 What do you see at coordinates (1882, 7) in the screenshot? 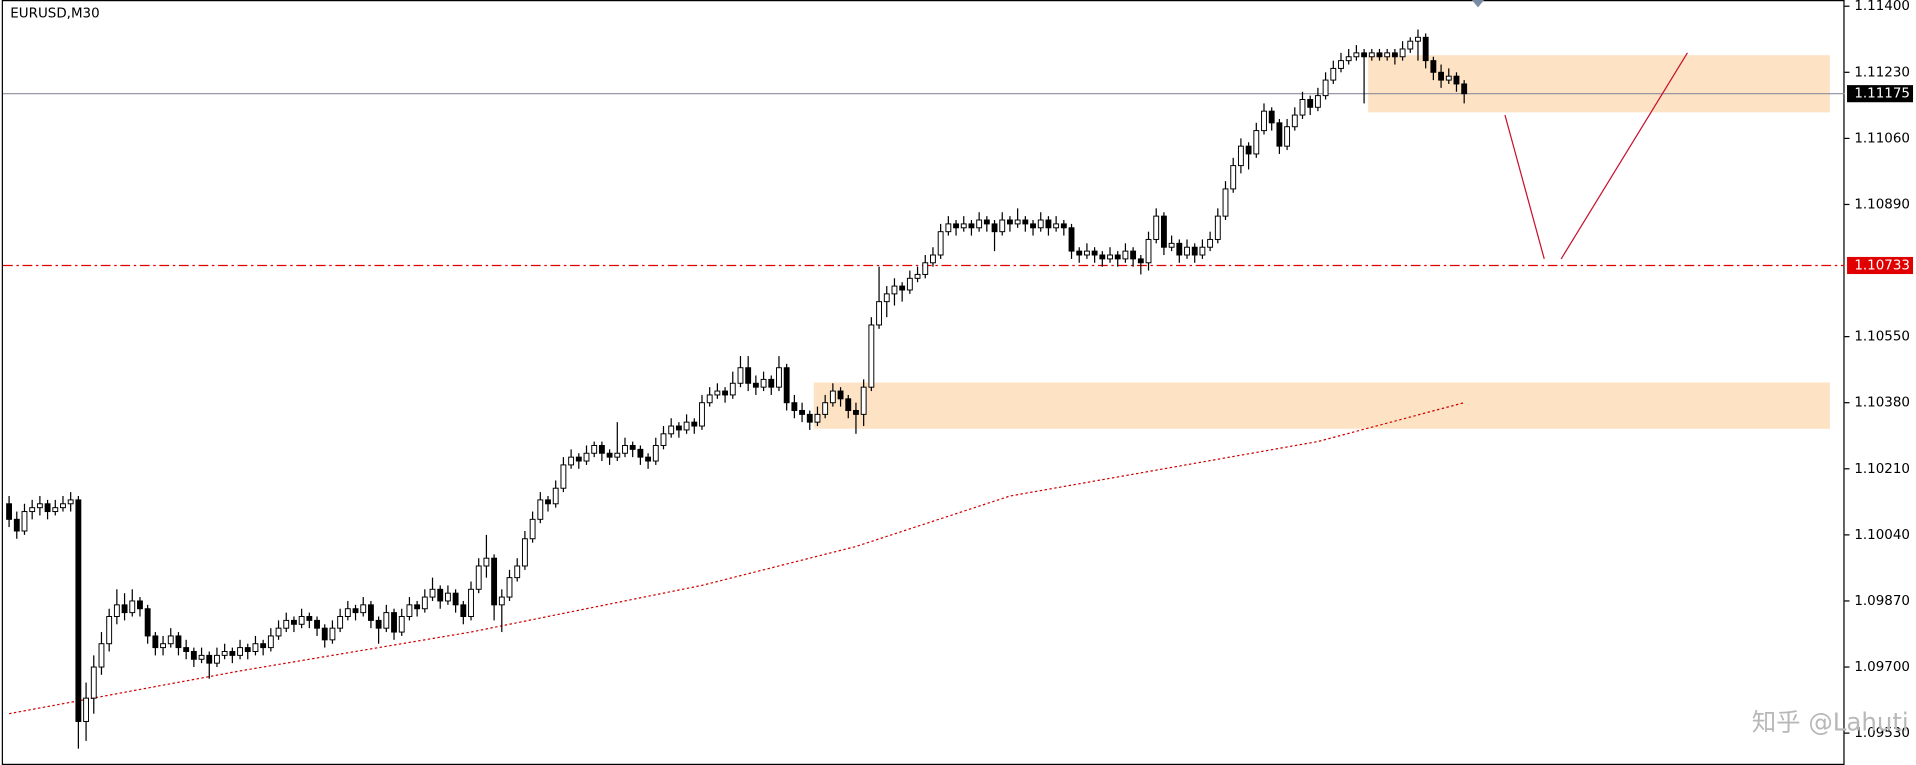
I see `y-tick-label: 1.11400` at bounding box center [1882, 7].